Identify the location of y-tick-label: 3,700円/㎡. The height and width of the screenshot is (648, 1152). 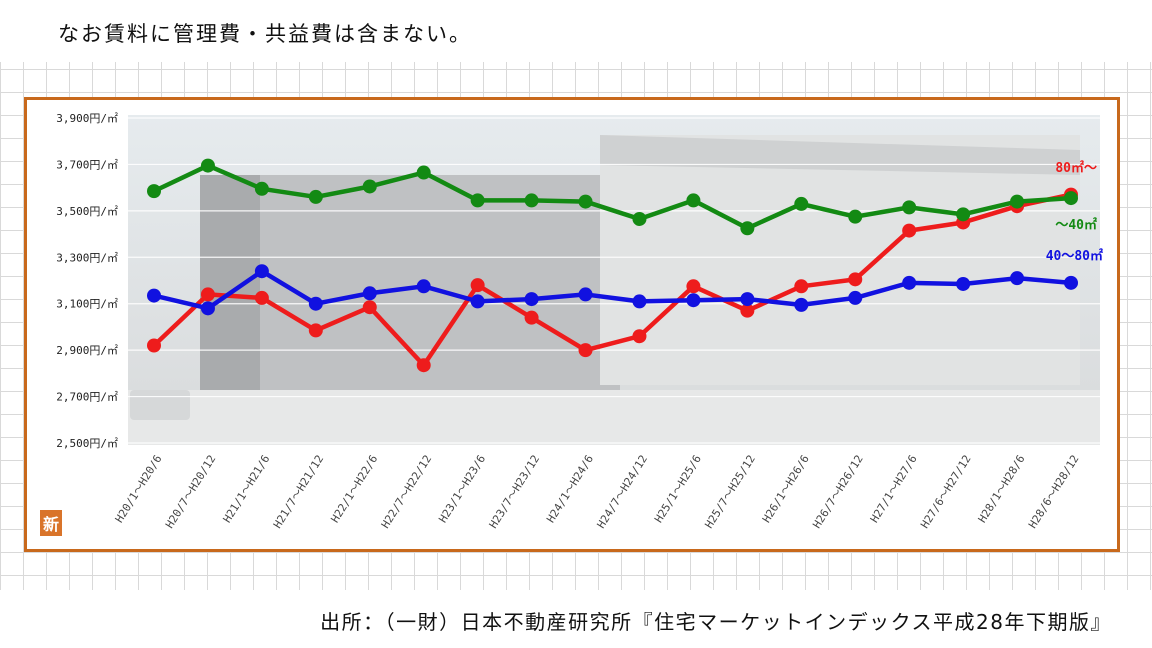
(87, 164).